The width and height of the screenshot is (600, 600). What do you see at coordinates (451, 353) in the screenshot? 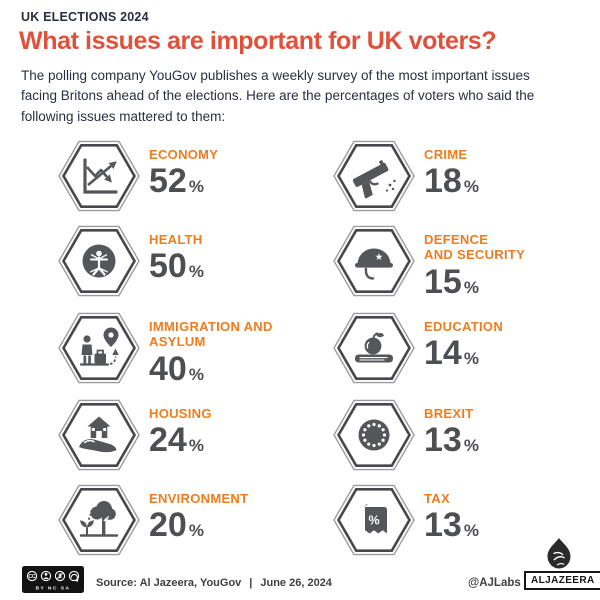
I see `issue-value: 14%` at bounding box center [451, 353].